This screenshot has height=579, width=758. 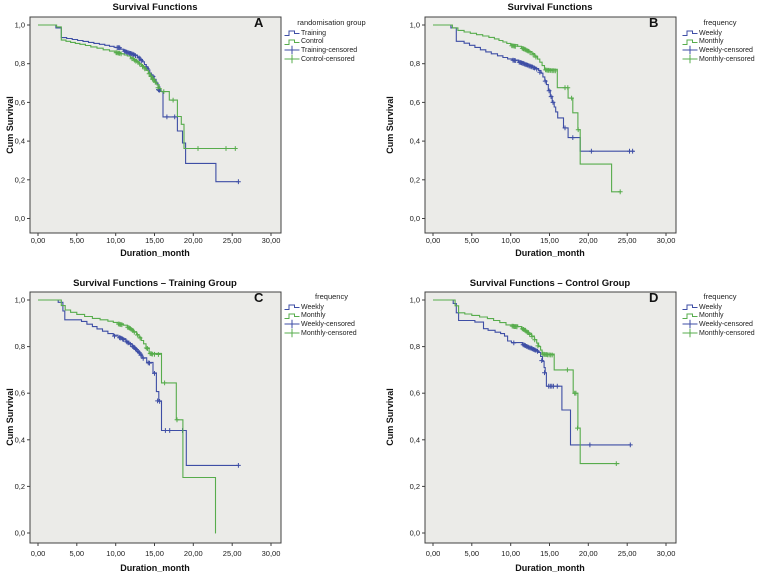 I want to click on legend-entry-weekly: Weekly, so click(x=720, y=33).